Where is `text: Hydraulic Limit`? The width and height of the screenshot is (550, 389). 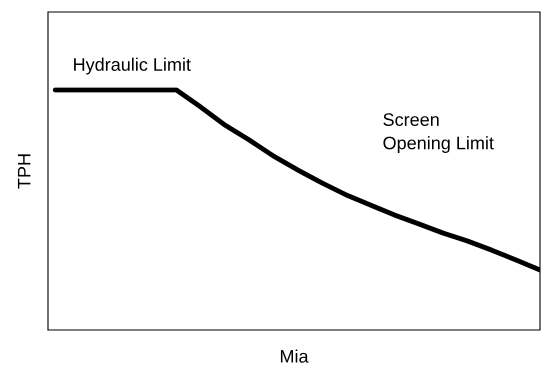 text: Hydraulic Limit is located at coordinates (132, 66).